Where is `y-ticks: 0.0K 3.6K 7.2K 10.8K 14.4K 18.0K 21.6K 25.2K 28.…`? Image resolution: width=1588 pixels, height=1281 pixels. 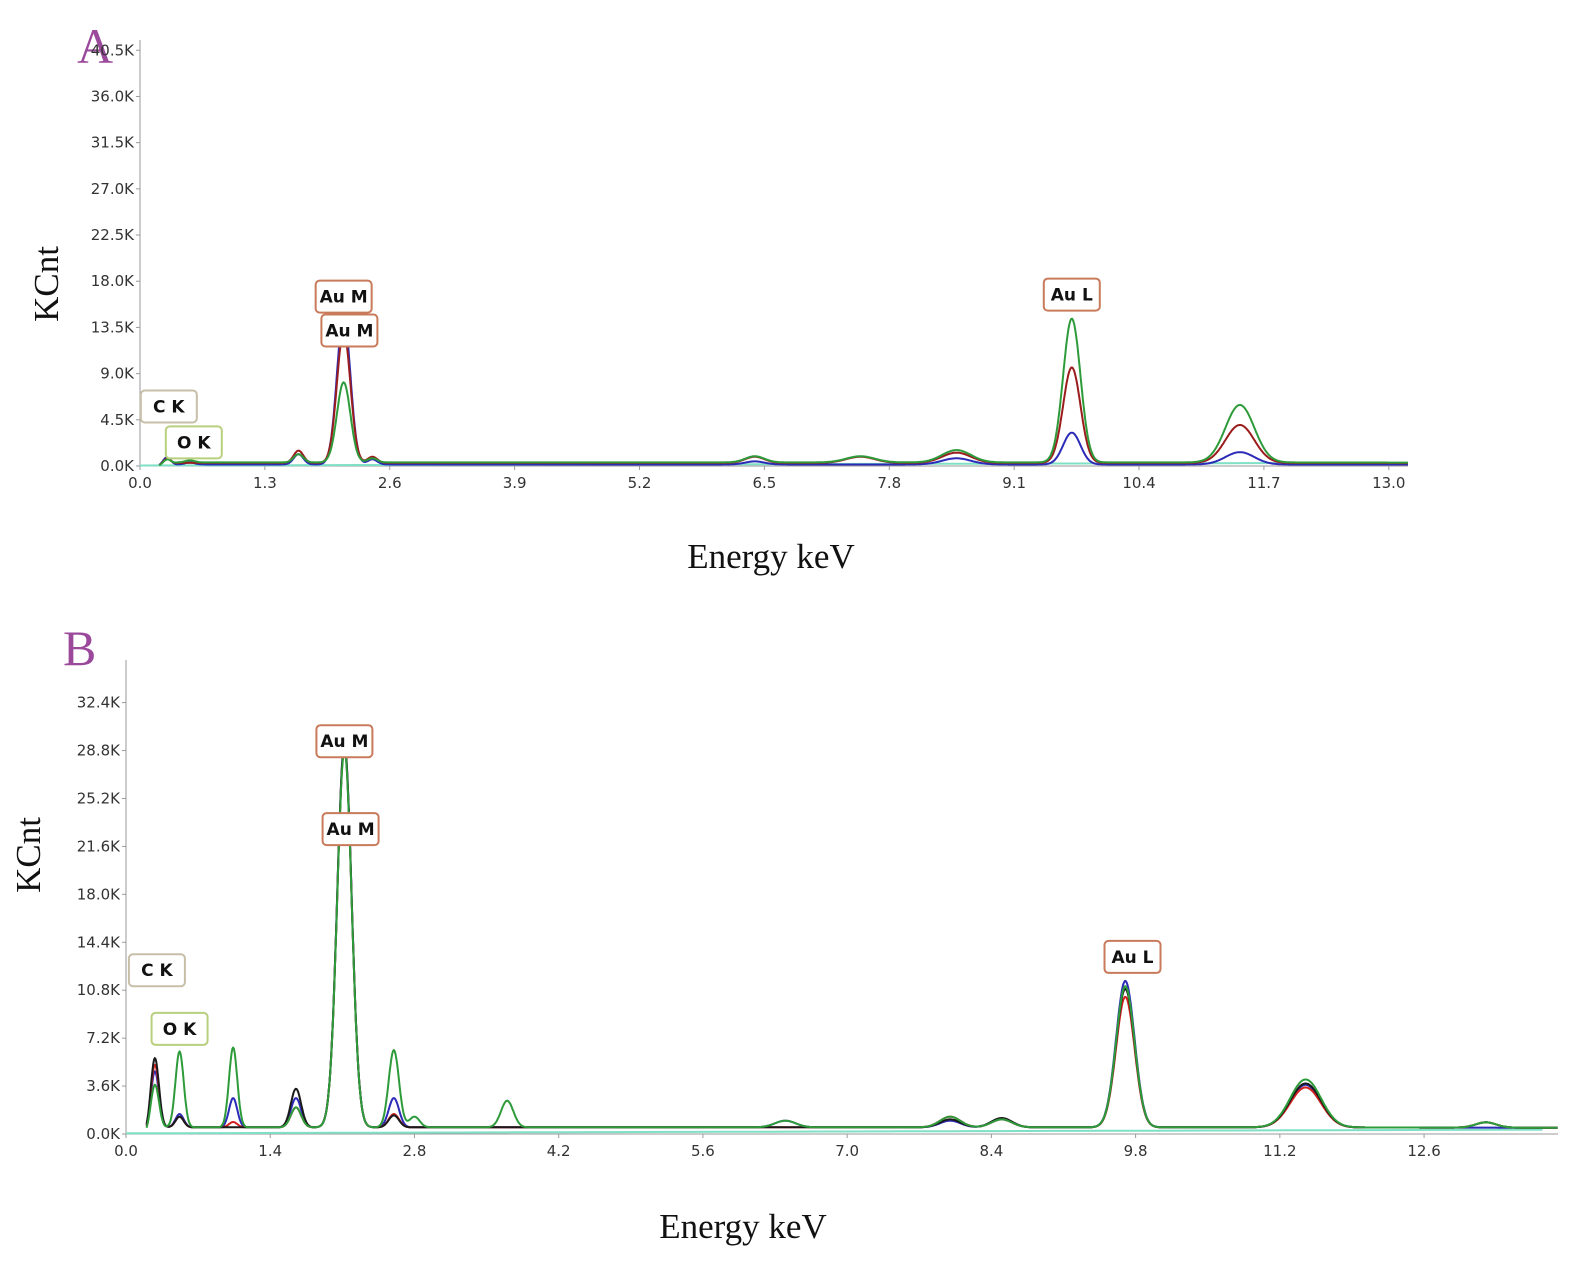 y-ticks: 0.0K 3.6K 7.2K 10.8K 14.4K 18.0K 21.6K 25.2K 28.… is located at coordinates (101, 918).